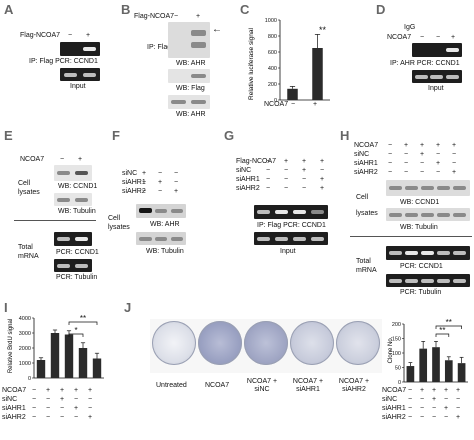 The image size is (474, 440). Describe the element at coordinates (425, 63) in the screenshot. I see `blot-caption: IP: AHR PCR: CCND1` at that location.